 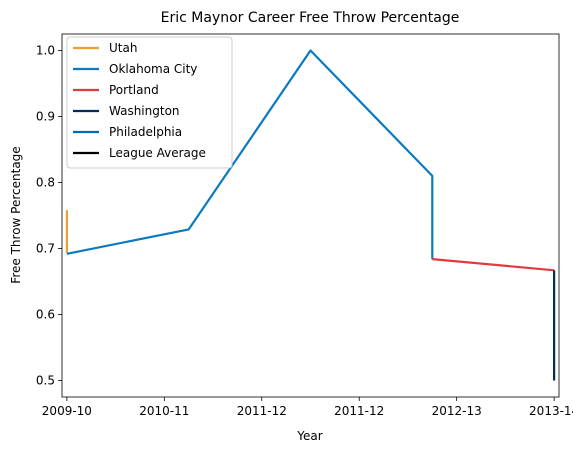 What do you see at coordinates (164, 411) in the screenshot?
I see `x-tick-label: 2010-11` at bounding box center [164, 411].